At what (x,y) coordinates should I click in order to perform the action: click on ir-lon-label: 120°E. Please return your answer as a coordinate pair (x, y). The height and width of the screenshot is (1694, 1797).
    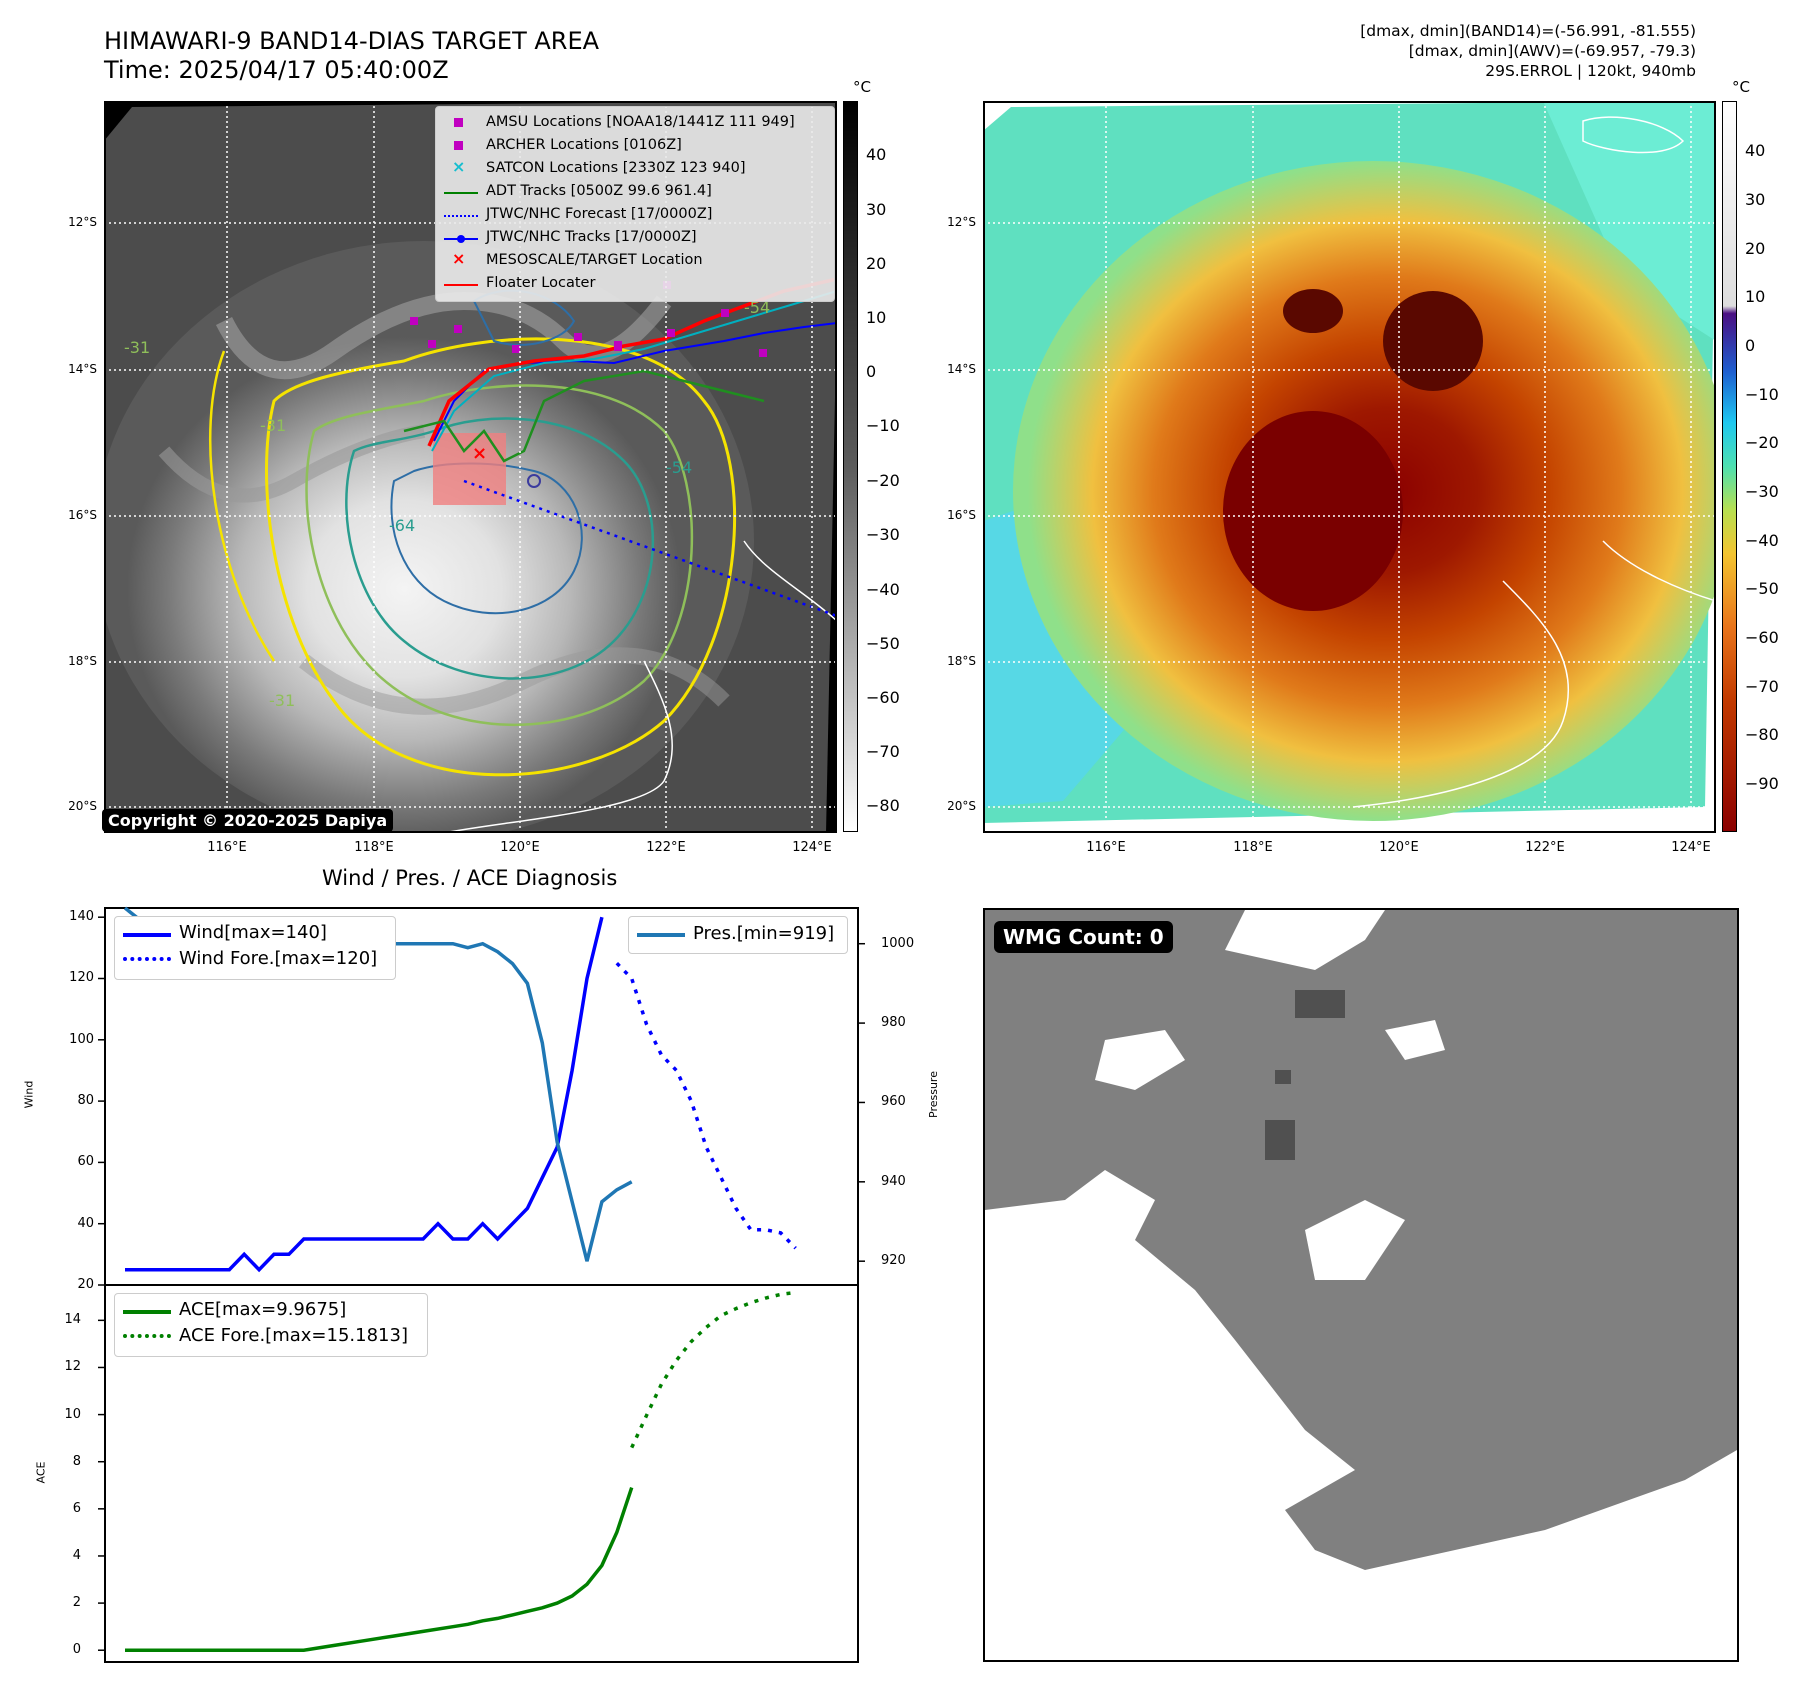
    Looking at the image, I should click on (520, 847).